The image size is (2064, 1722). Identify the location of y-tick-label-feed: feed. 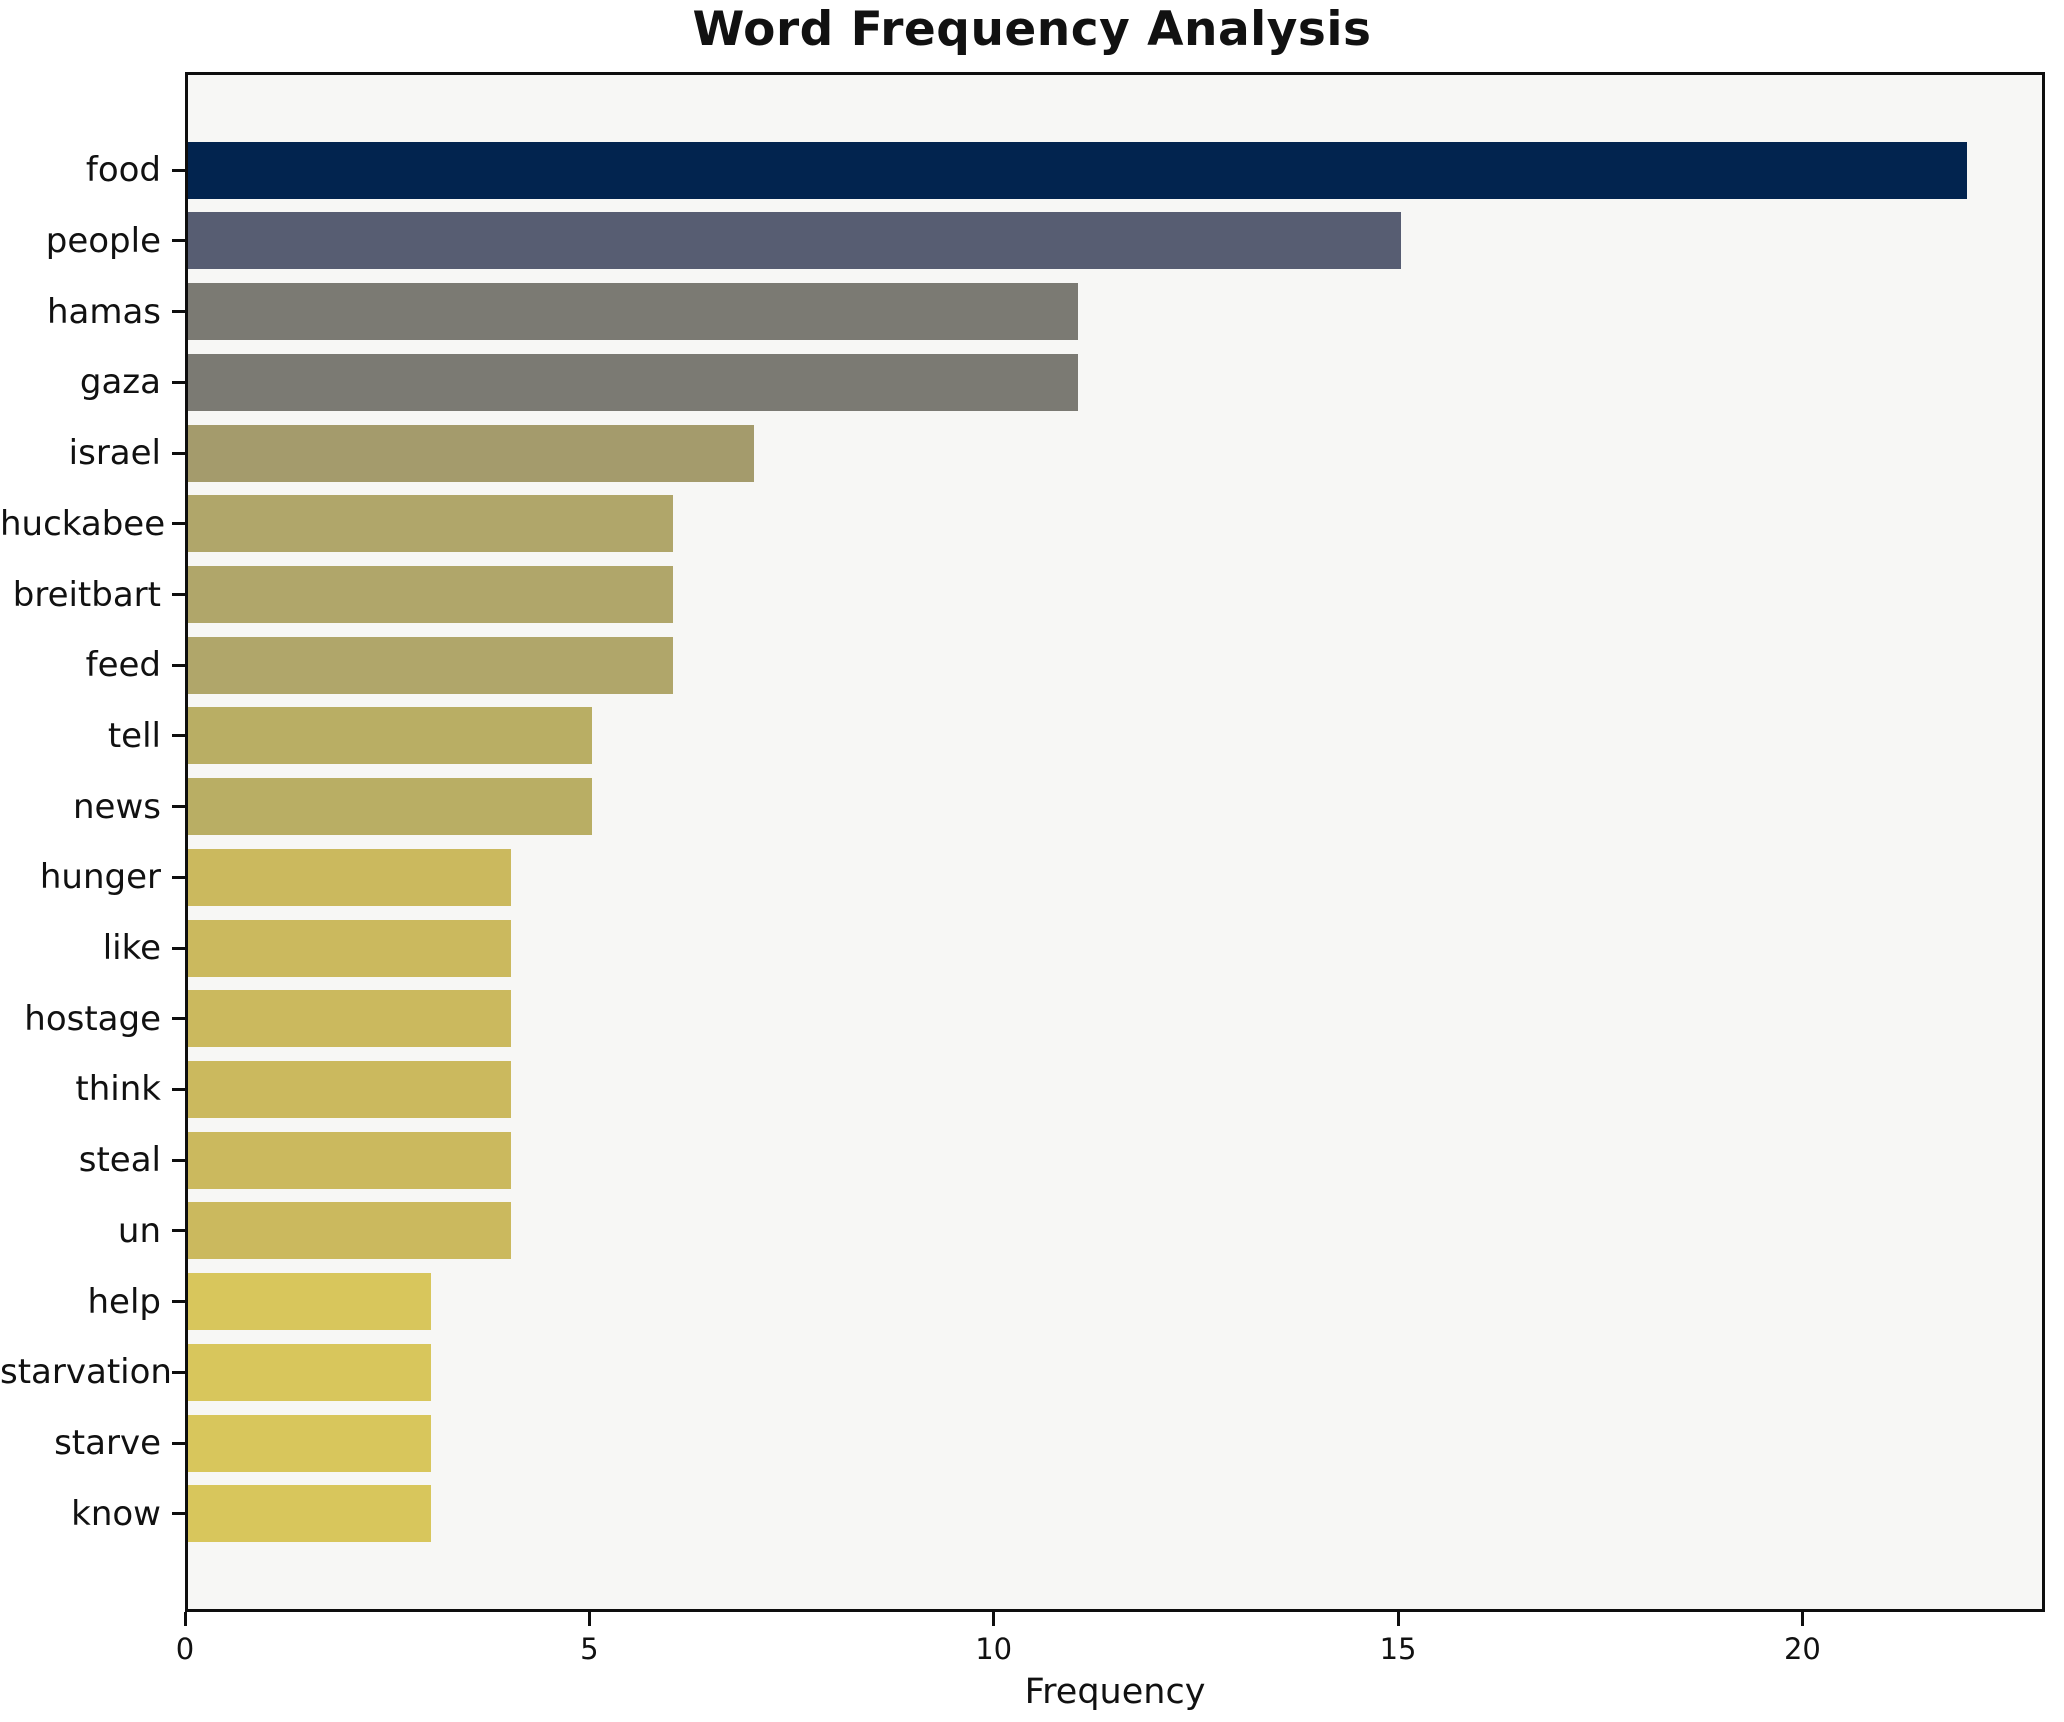
(123, 665).